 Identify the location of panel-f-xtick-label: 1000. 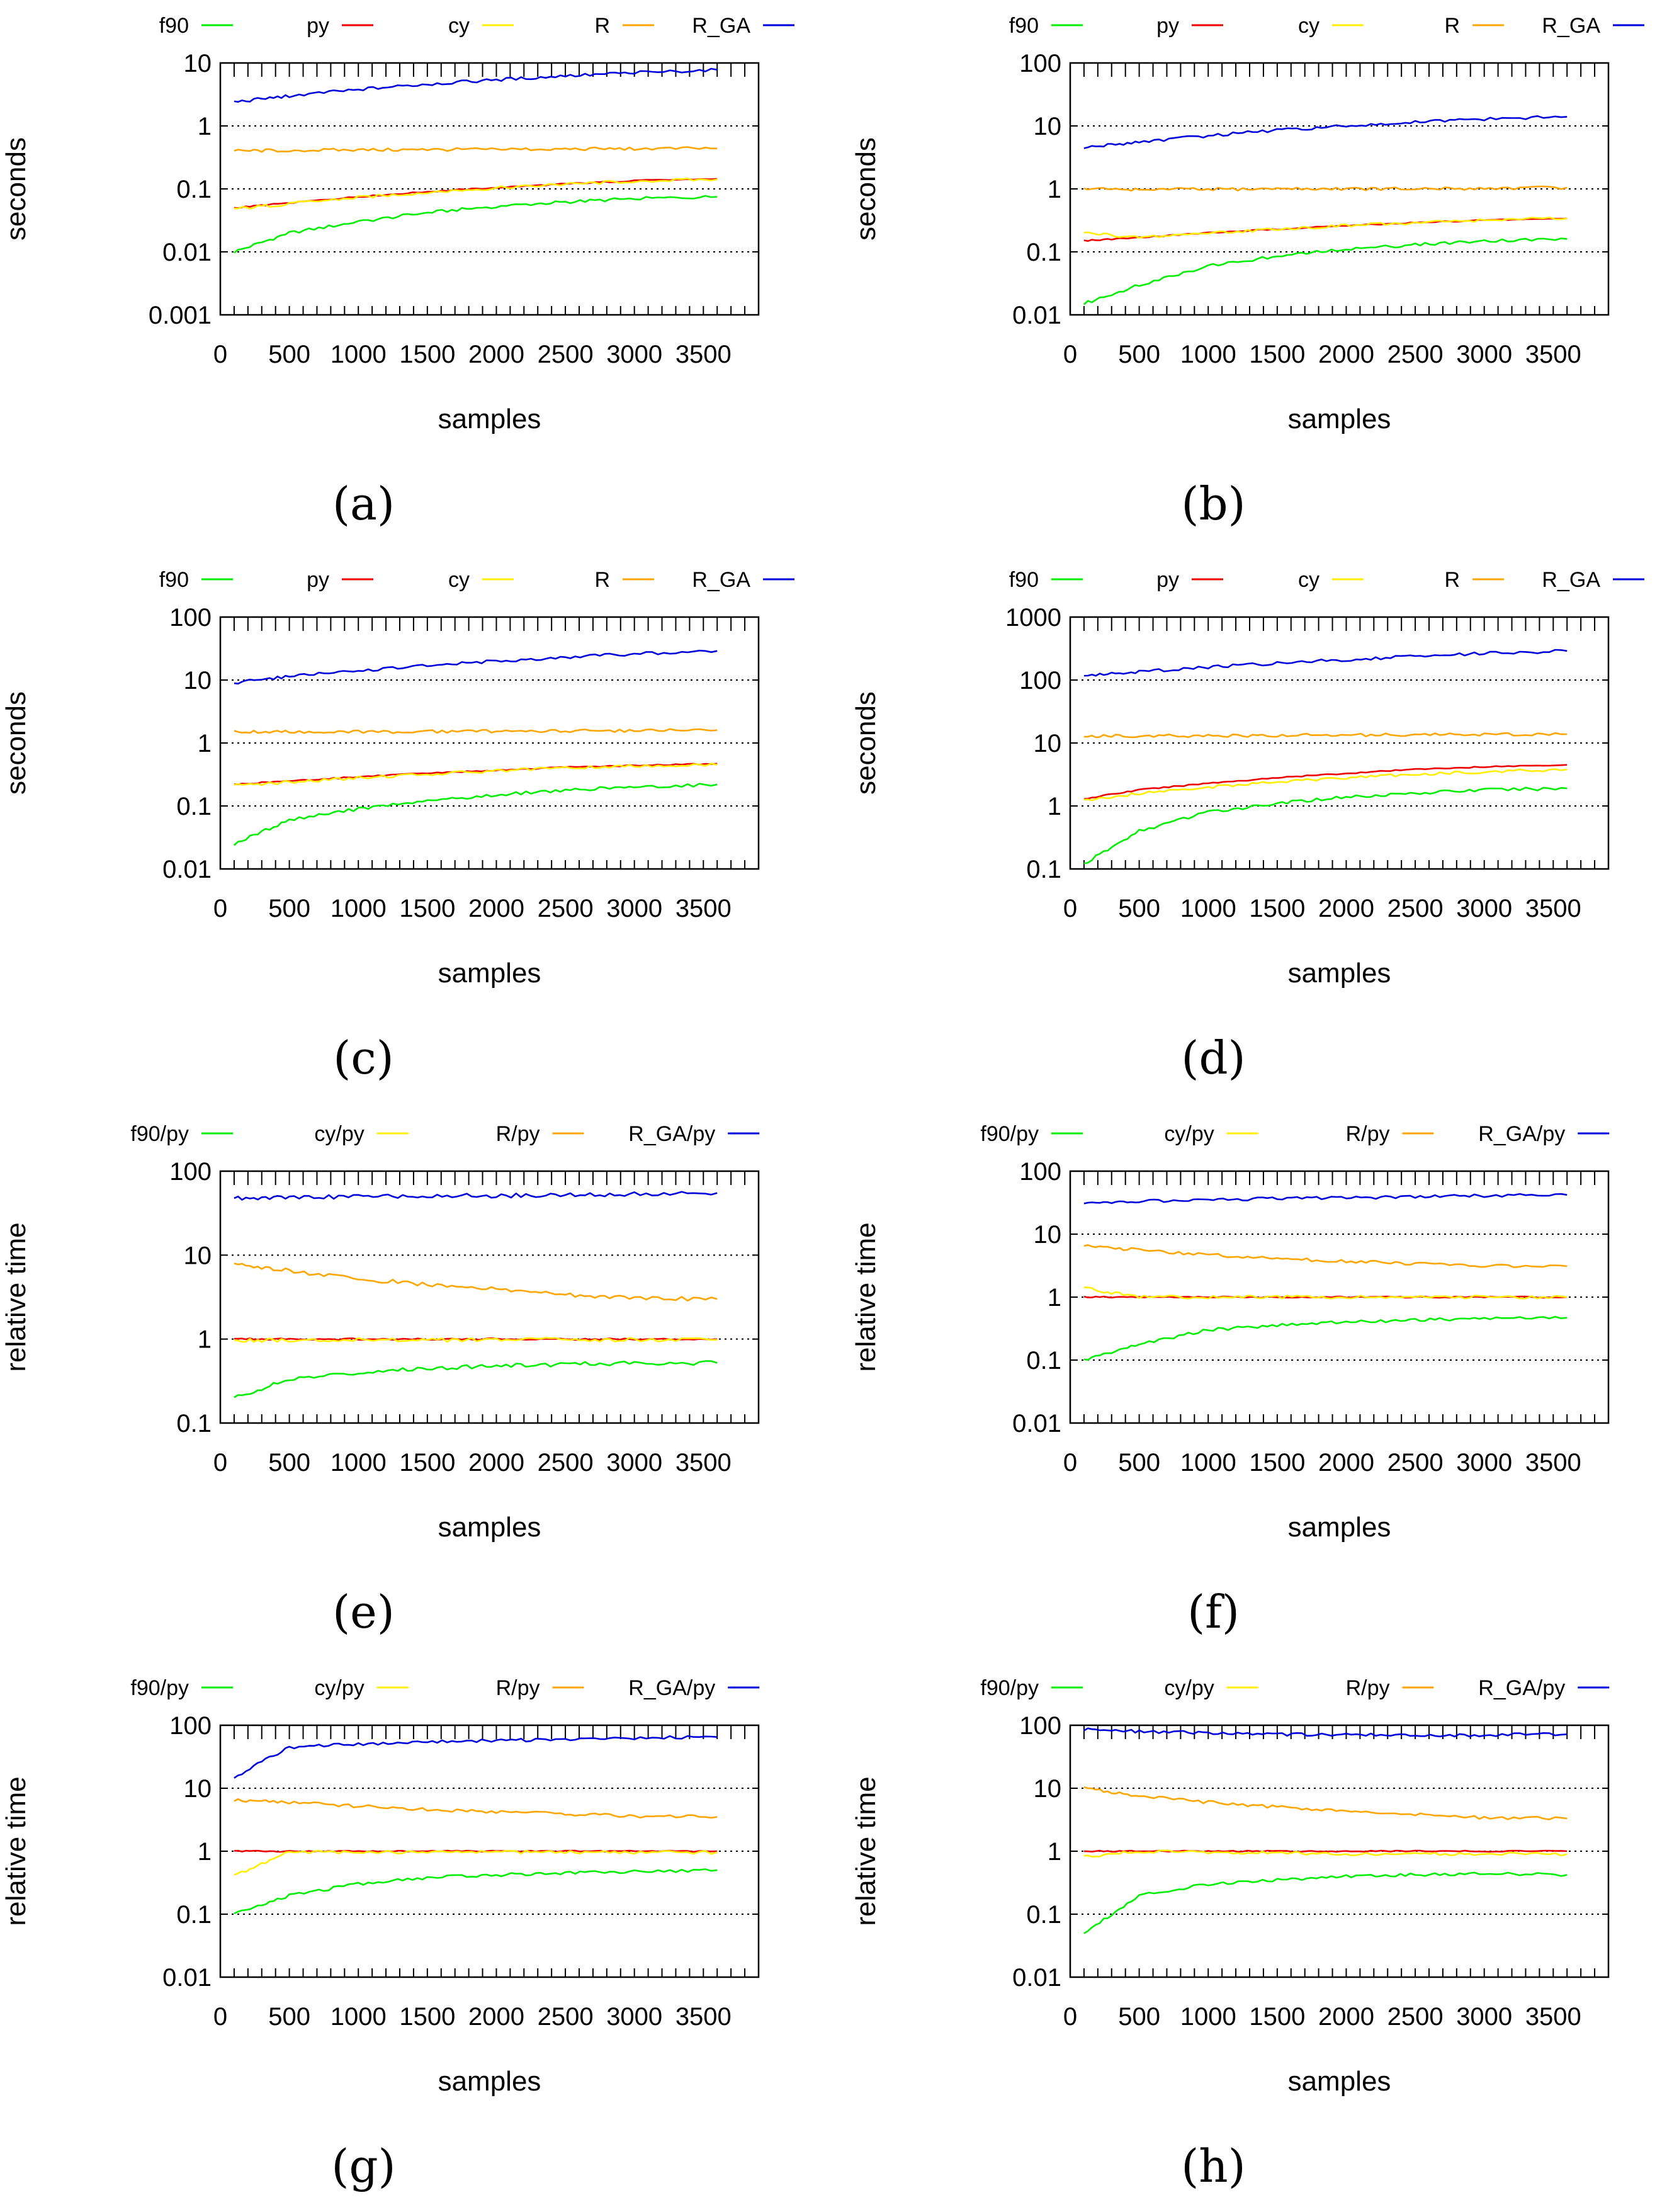
(1208, 1463).